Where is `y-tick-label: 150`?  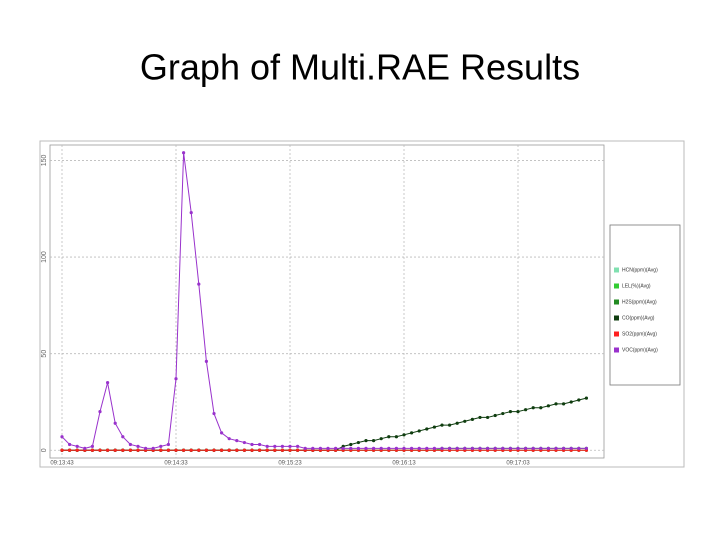 y-tick-label: 150 is located at coordinates (44, 161).